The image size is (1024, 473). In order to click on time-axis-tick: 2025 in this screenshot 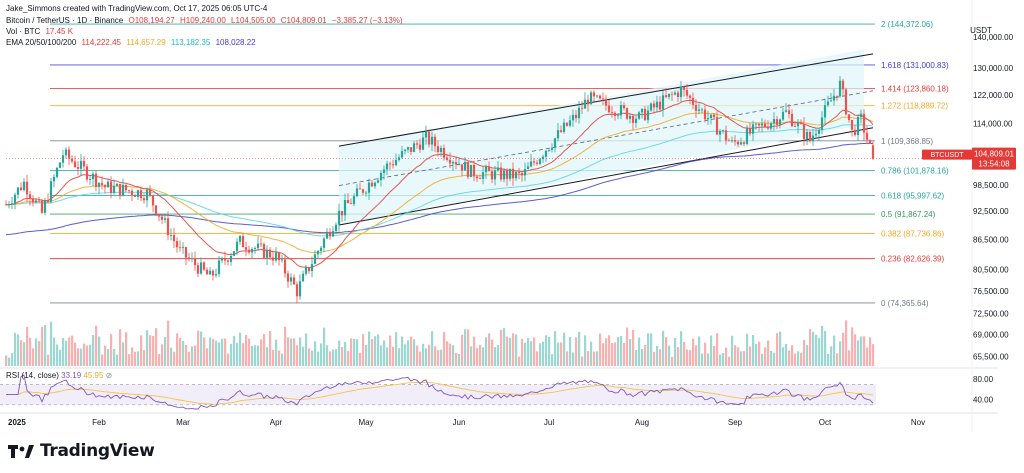, I will do `click(17, 422)`.